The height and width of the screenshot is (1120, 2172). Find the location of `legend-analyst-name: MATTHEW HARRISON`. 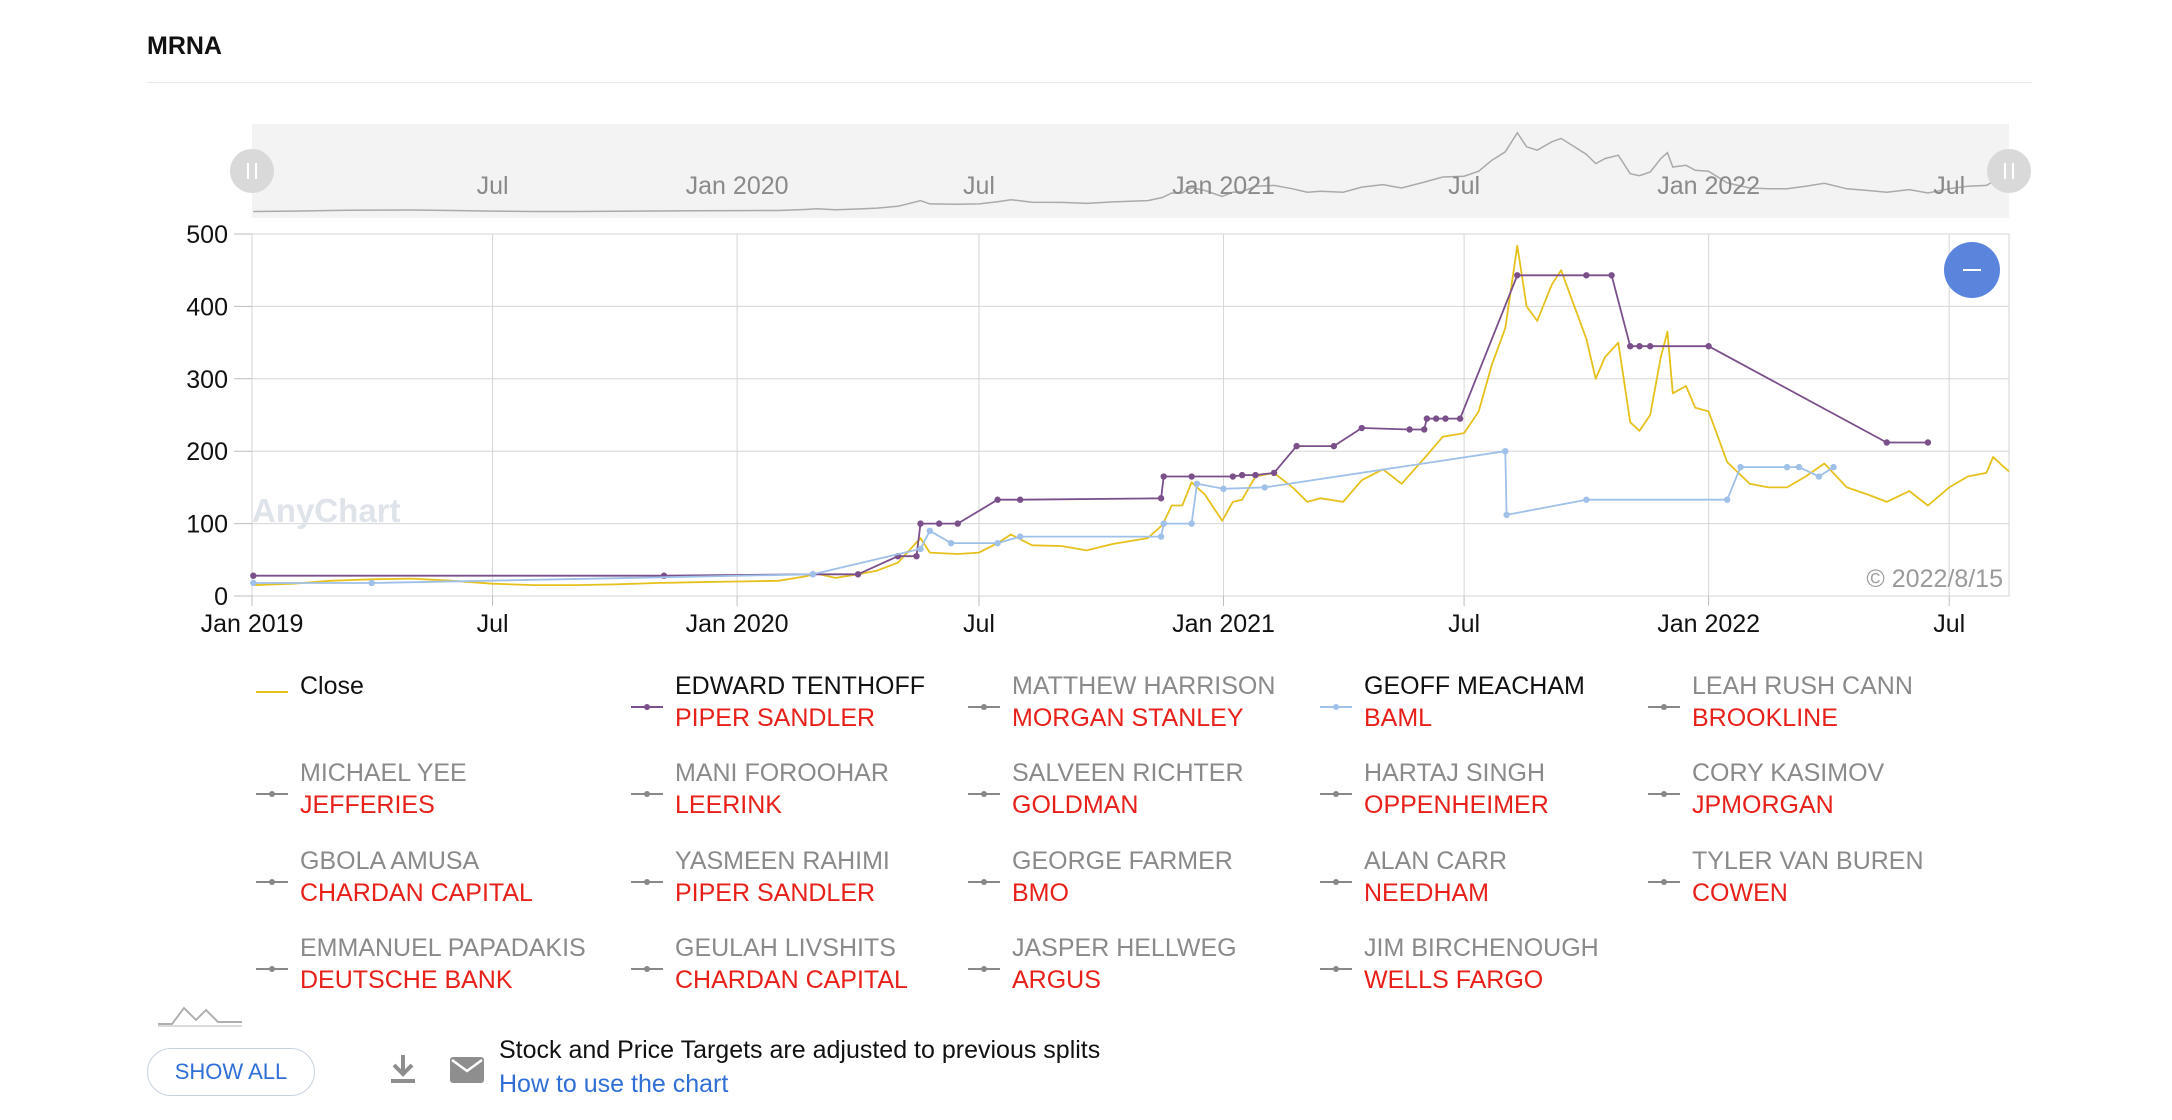

legend-analyst-name: MATTHEW HARRISON is located at coordinates (1144, 686).